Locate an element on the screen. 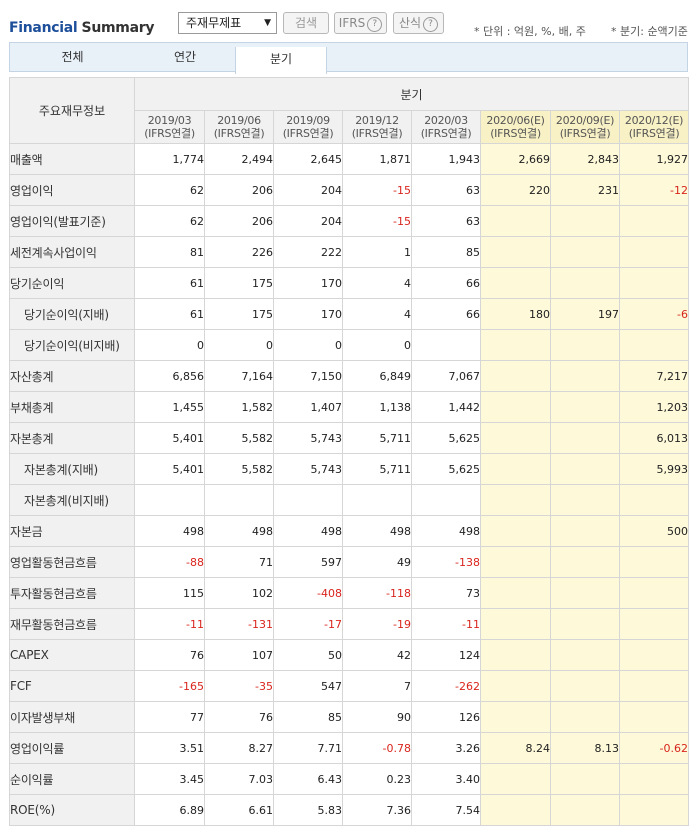 Image resolution: width=697 pixels, height=829 pixels. row-label: 자본총계(비지배) is located at coordinates (72, 500).